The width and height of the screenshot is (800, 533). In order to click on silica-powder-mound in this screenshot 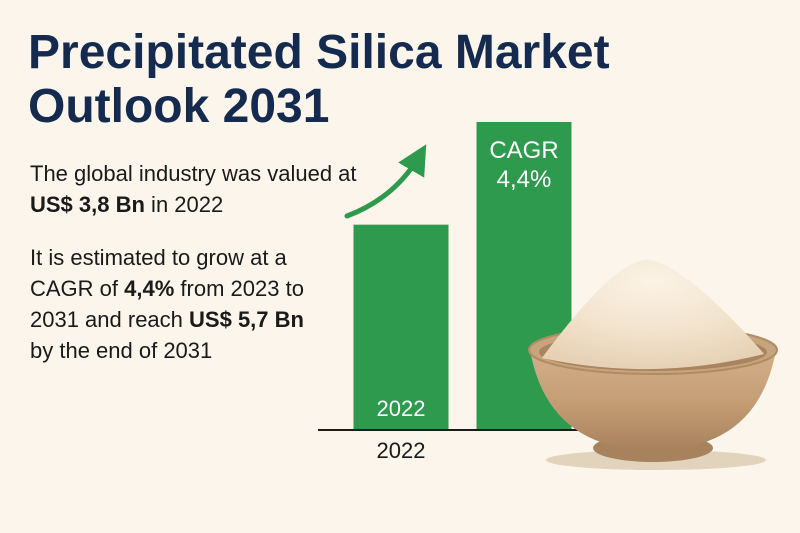, I will do `click(653, 314)`.